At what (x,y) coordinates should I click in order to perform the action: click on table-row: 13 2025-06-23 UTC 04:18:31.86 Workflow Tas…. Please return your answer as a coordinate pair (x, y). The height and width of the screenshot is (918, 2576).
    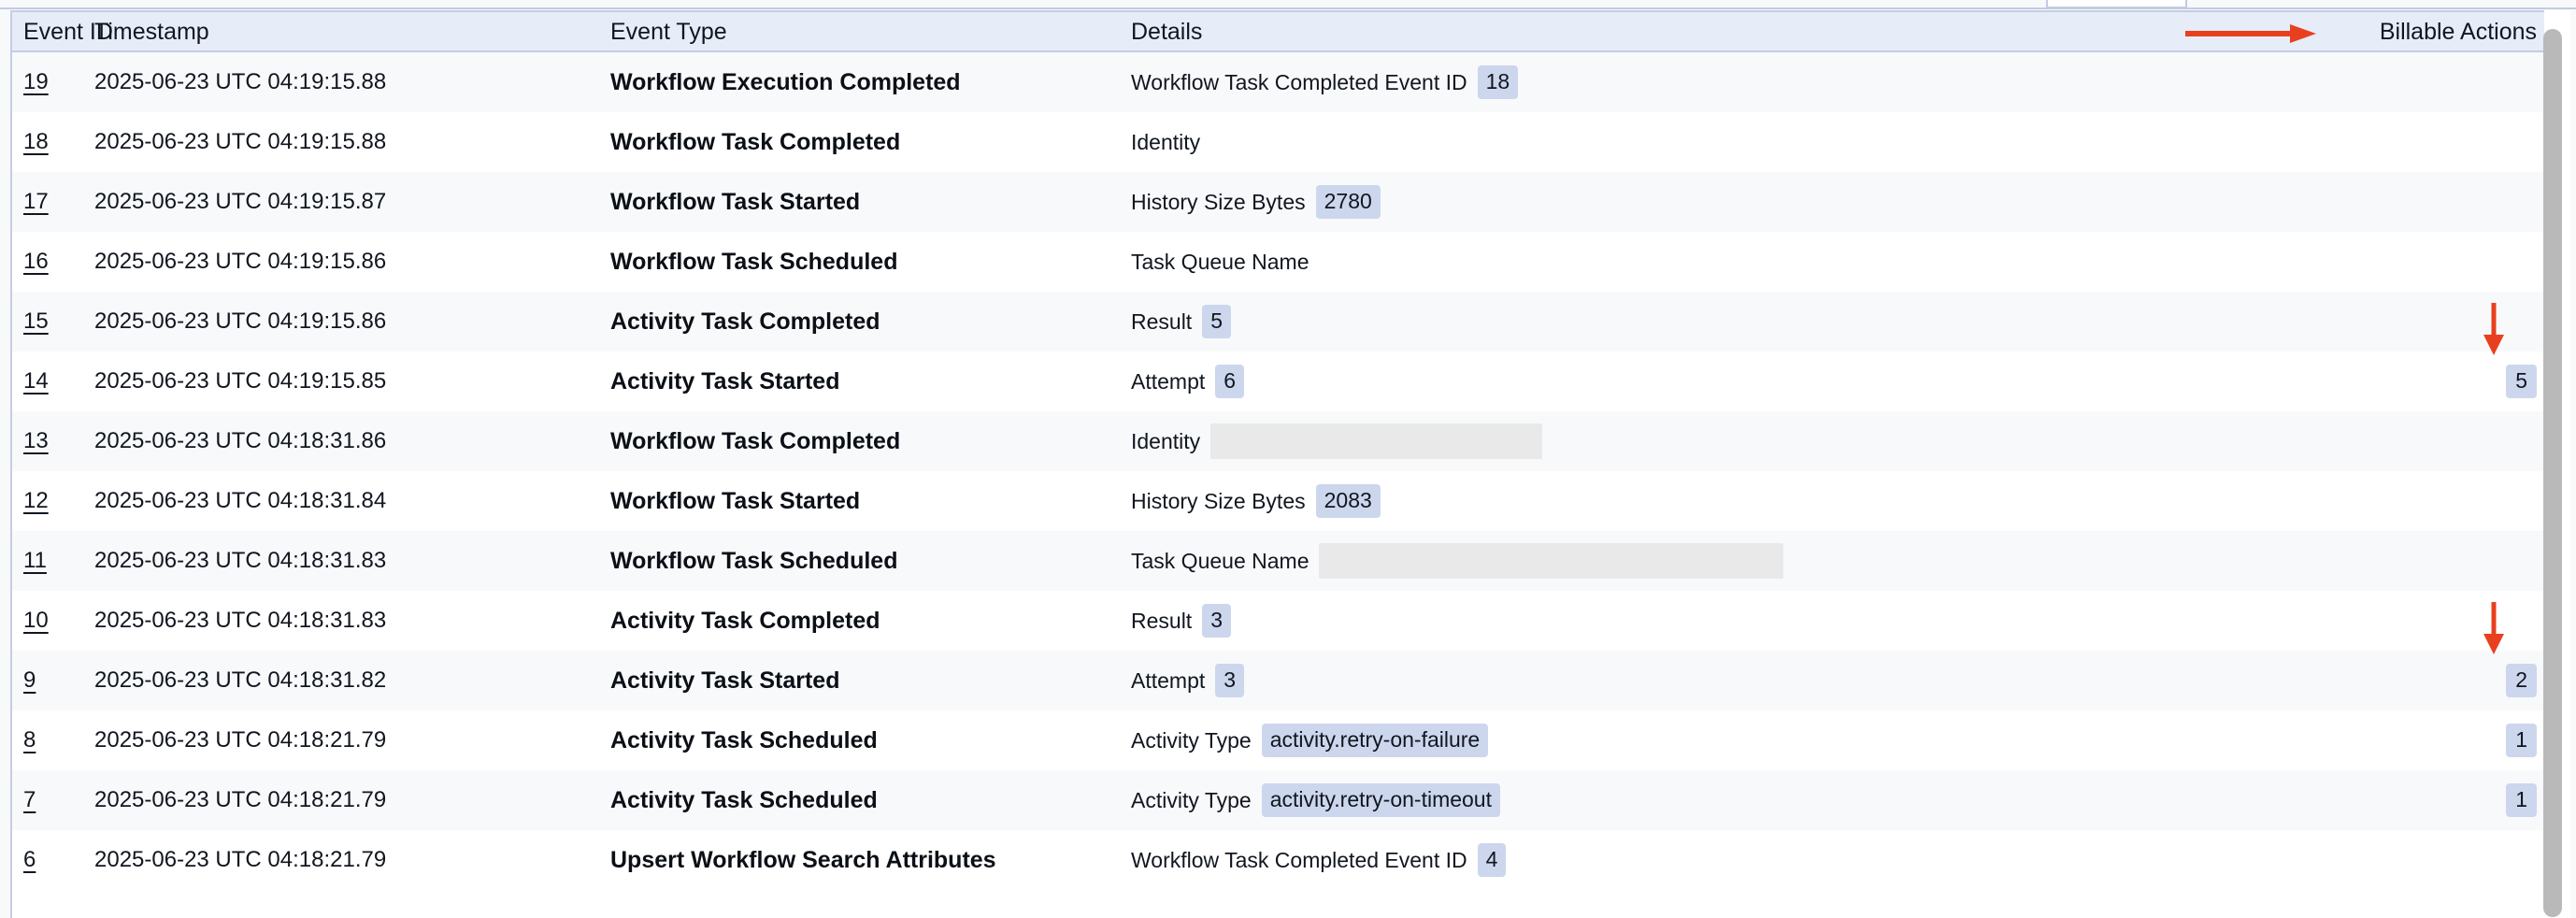
    Looking at the image, I should click on (1286, 441).